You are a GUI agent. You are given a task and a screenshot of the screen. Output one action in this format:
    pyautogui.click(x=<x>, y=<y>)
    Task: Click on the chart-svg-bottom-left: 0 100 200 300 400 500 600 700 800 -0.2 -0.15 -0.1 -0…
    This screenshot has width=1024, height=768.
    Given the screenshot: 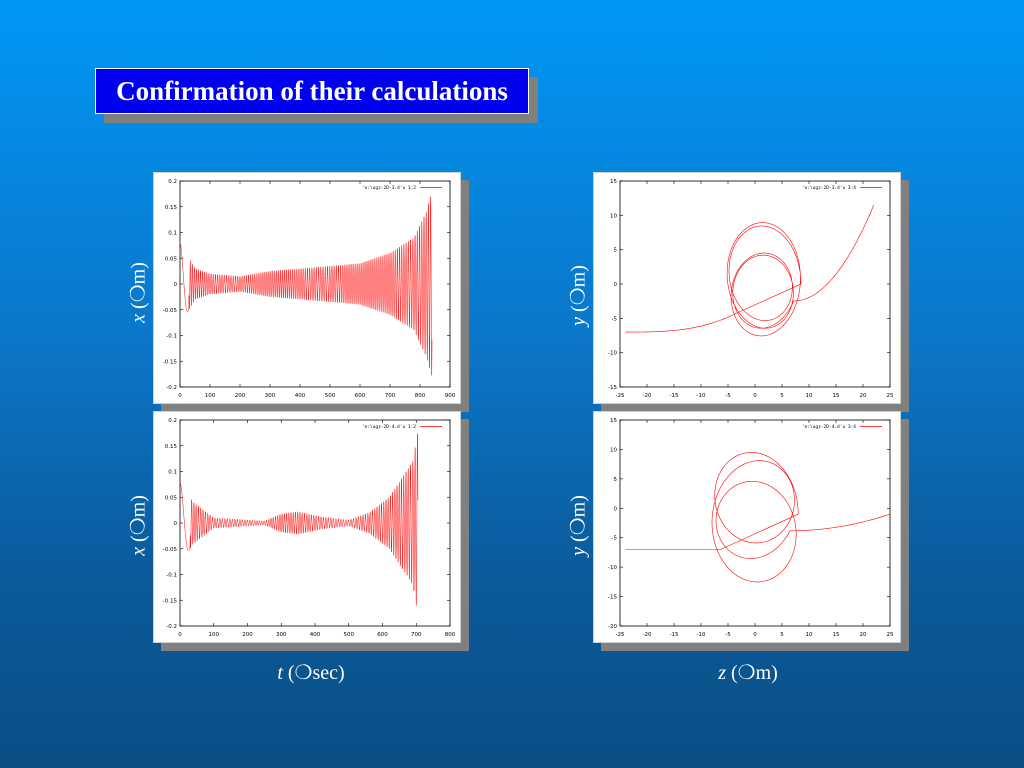 What is the action you would take?
    pyautogui.click(x=309, y=528)
    